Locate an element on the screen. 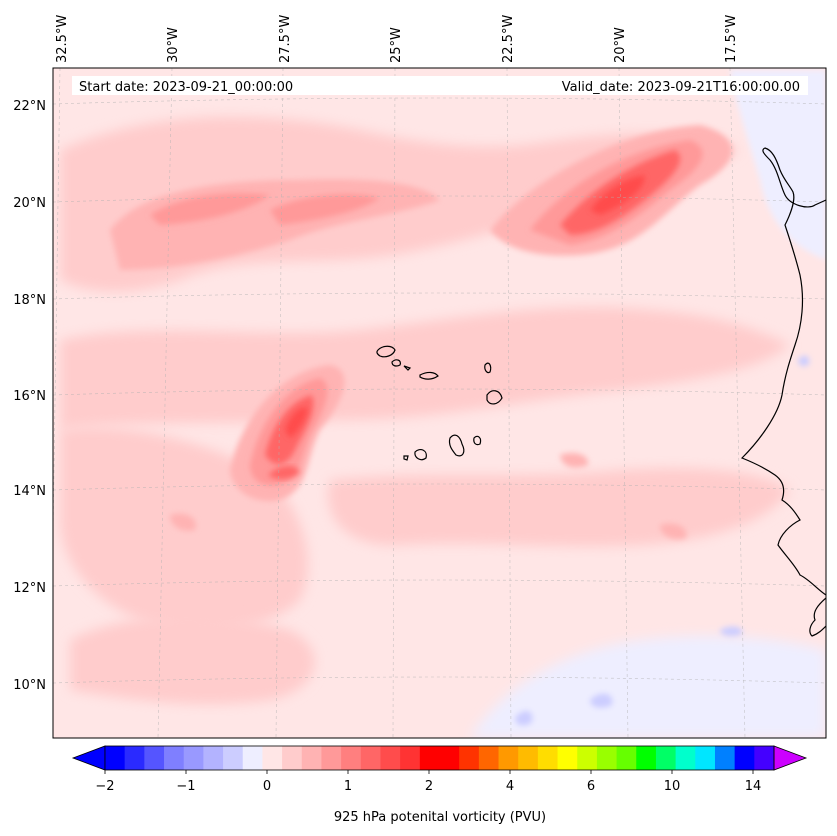  island-sao-vicente is located at coordinates (396, 363).